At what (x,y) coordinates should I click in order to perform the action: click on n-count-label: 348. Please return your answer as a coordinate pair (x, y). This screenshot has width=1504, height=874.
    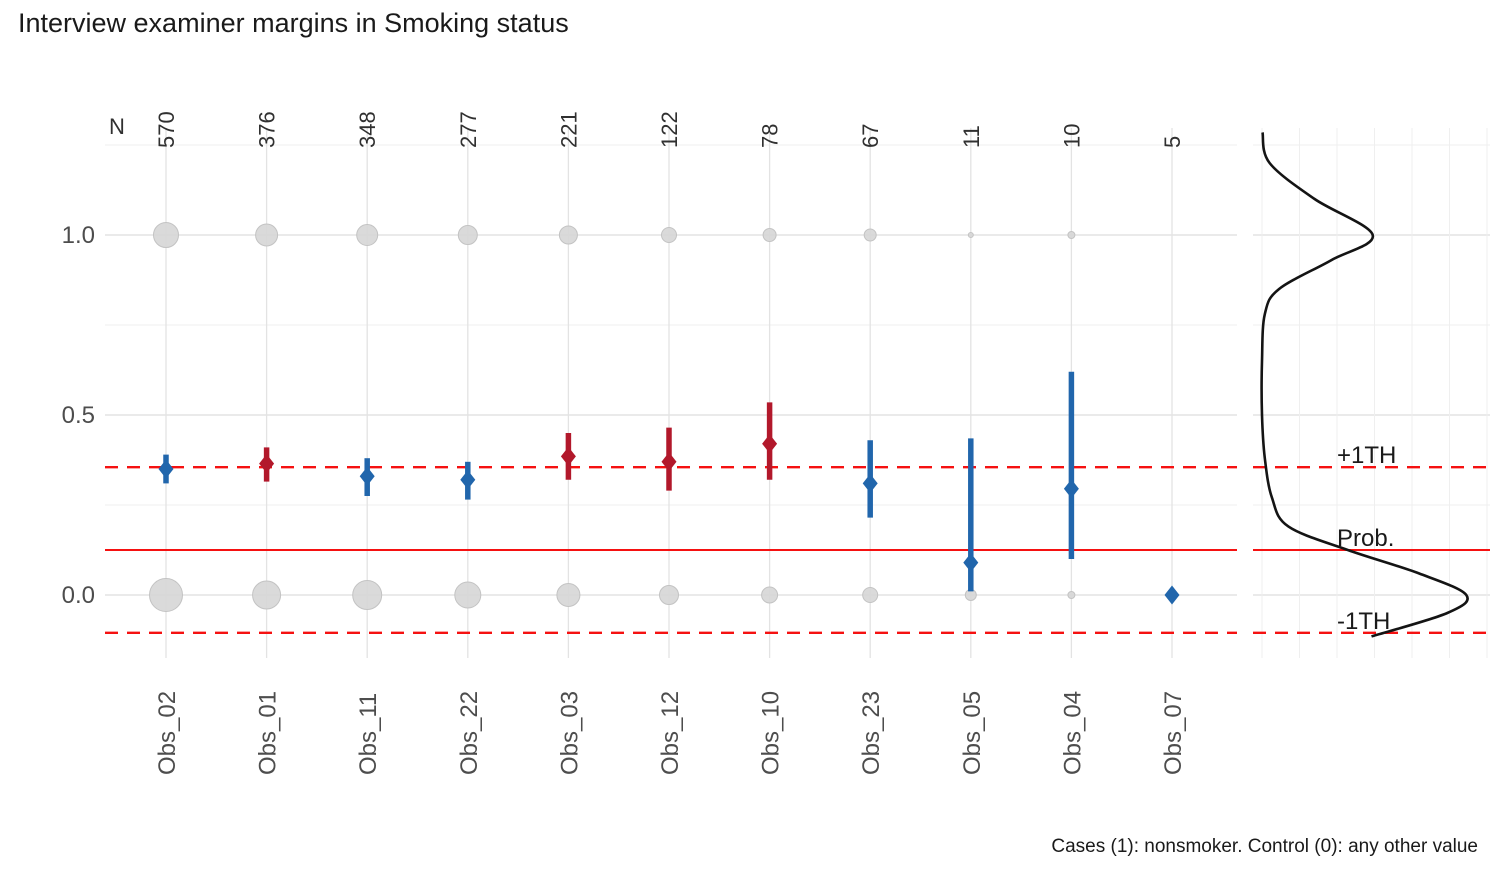
    Looking at the image, I should click on (367, 129).